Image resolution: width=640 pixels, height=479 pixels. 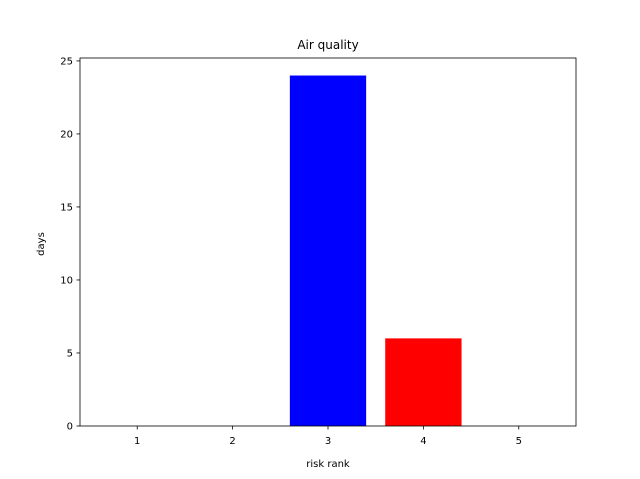 I want to click on x-axis-label: risk rank, so click(x=328, y=464).